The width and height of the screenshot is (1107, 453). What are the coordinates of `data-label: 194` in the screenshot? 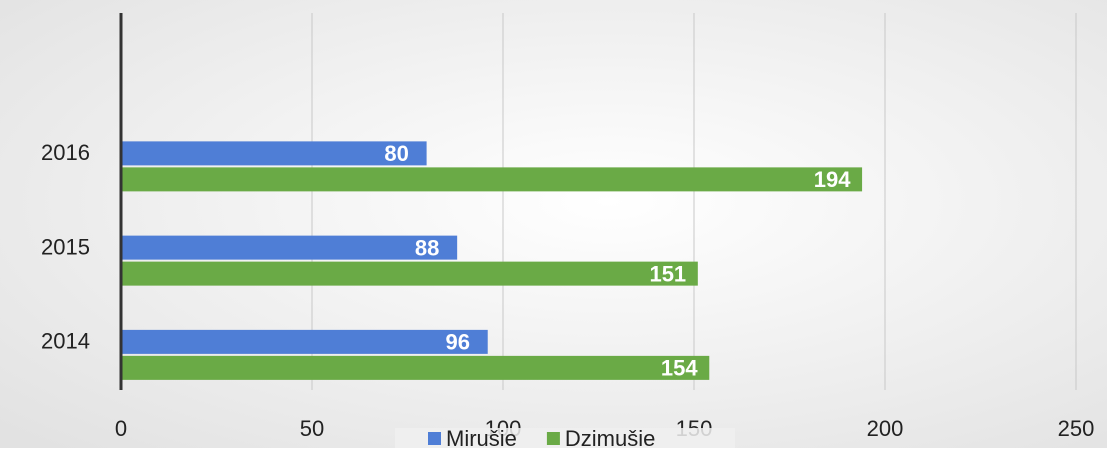 It's located at (832, 179).